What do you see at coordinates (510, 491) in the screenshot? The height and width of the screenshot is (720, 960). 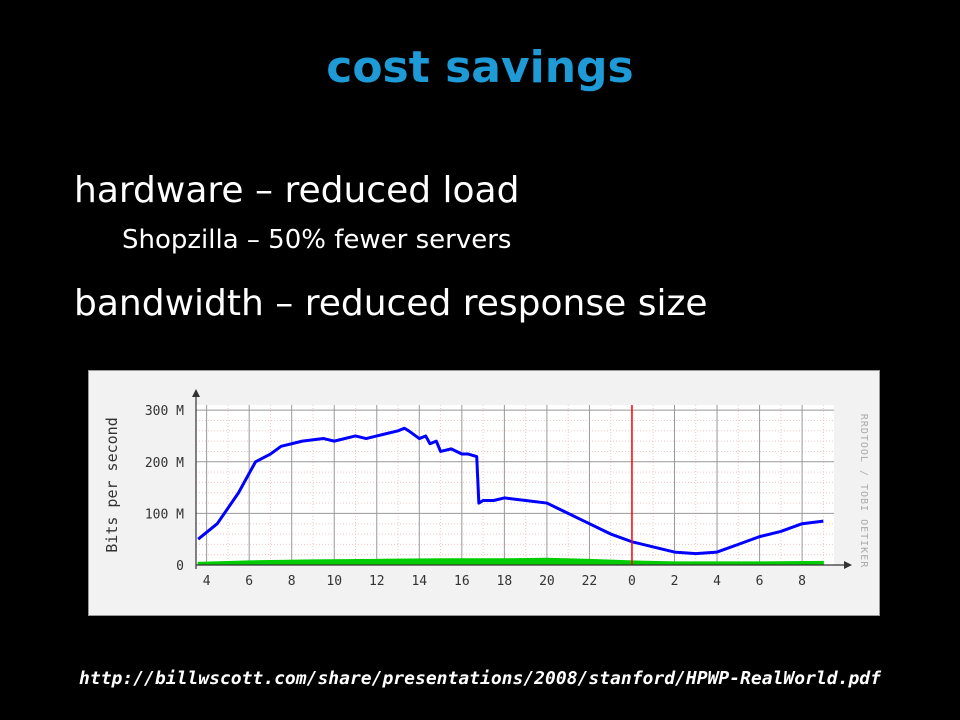 I see `series-line` at bounding box center [510, 491].